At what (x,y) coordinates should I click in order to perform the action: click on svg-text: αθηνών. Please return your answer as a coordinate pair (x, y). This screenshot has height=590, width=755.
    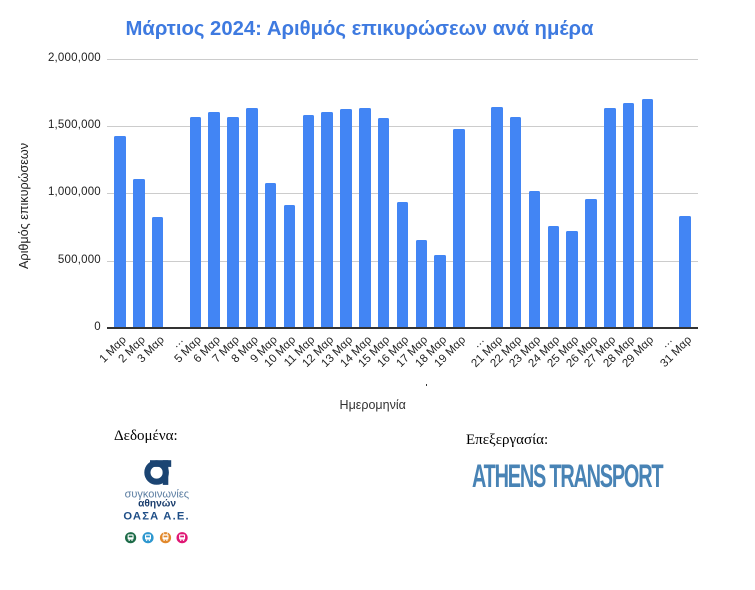
    Looking at the image, I should click on (157, 504).